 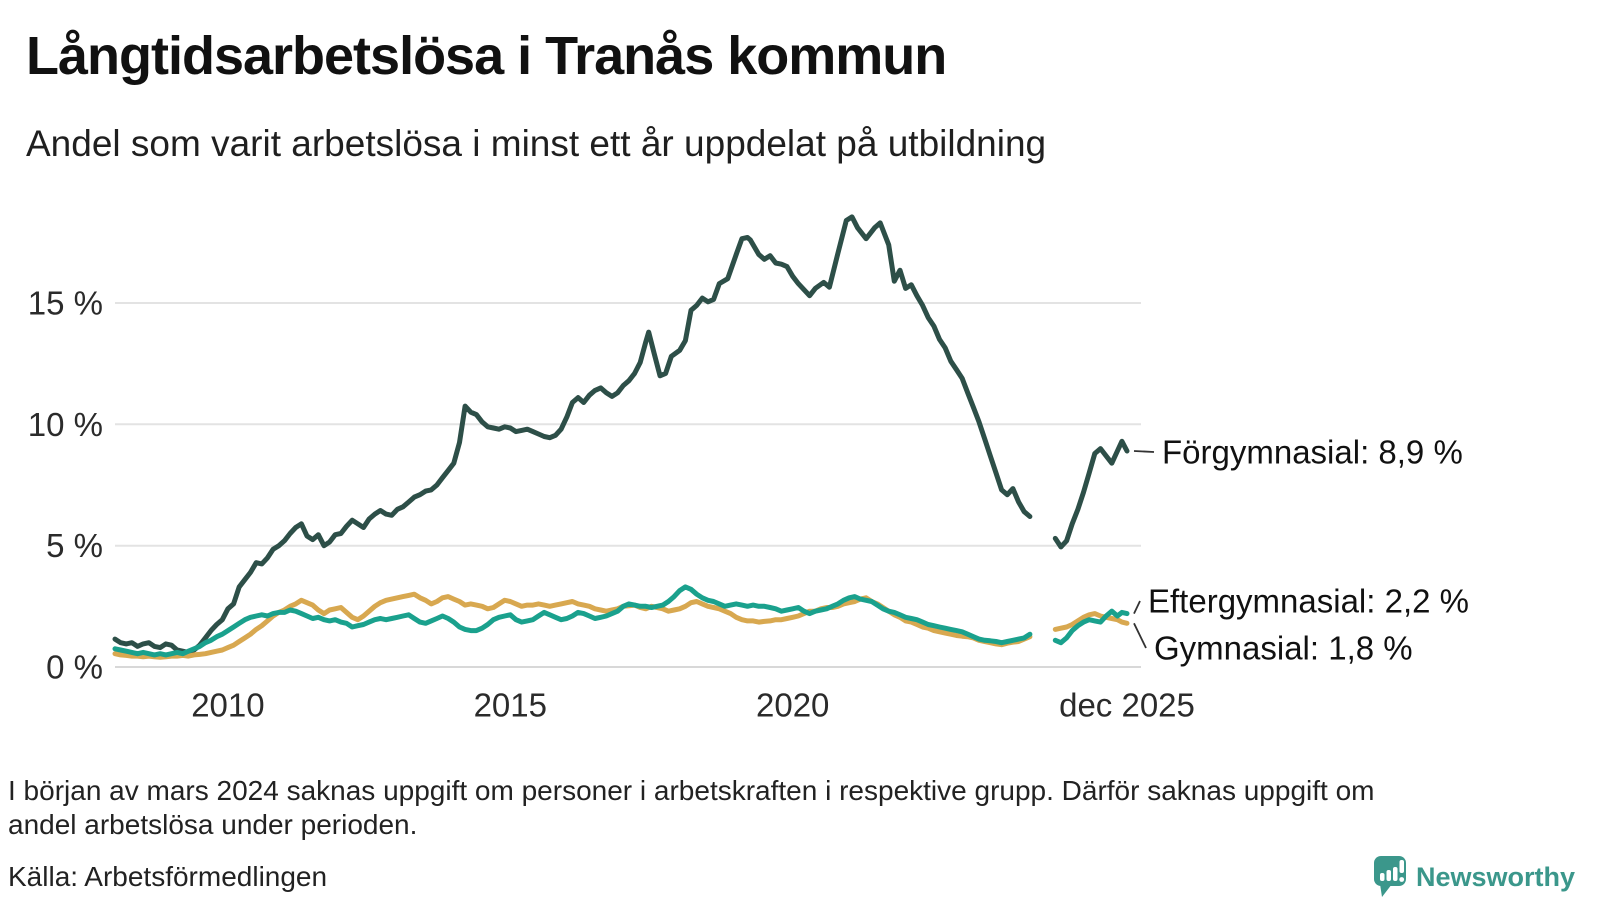 What do you see at coordinates (792, 705) in the screenshot?
I see `x-tick-label-2020: 2020` at bounding box center [792, 705].